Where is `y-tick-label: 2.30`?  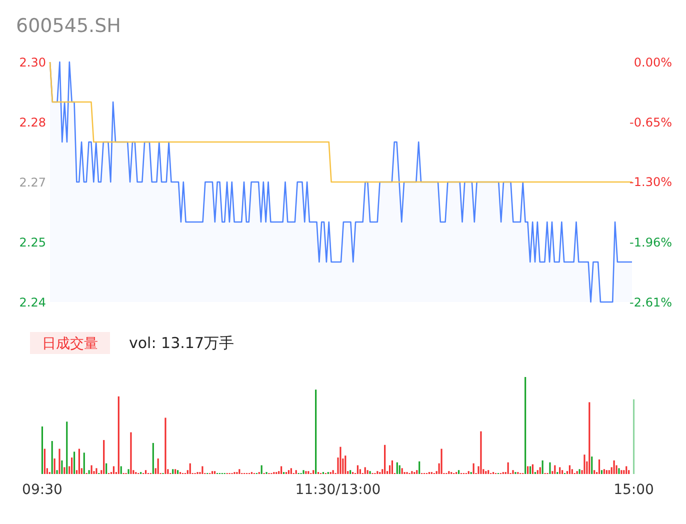 y-tick-label: 2.30 is located at coordinates (32, 63).